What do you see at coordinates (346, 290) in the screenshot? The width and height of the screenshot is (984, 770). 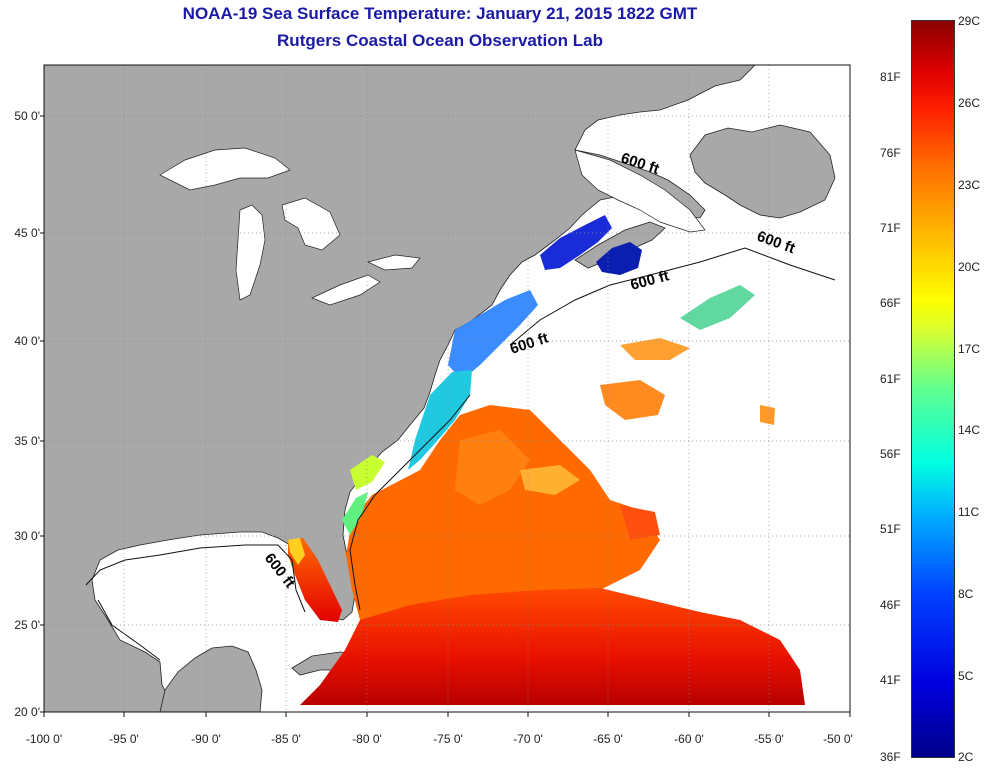 I see `lake-erie` at bounding box center [346, 290].